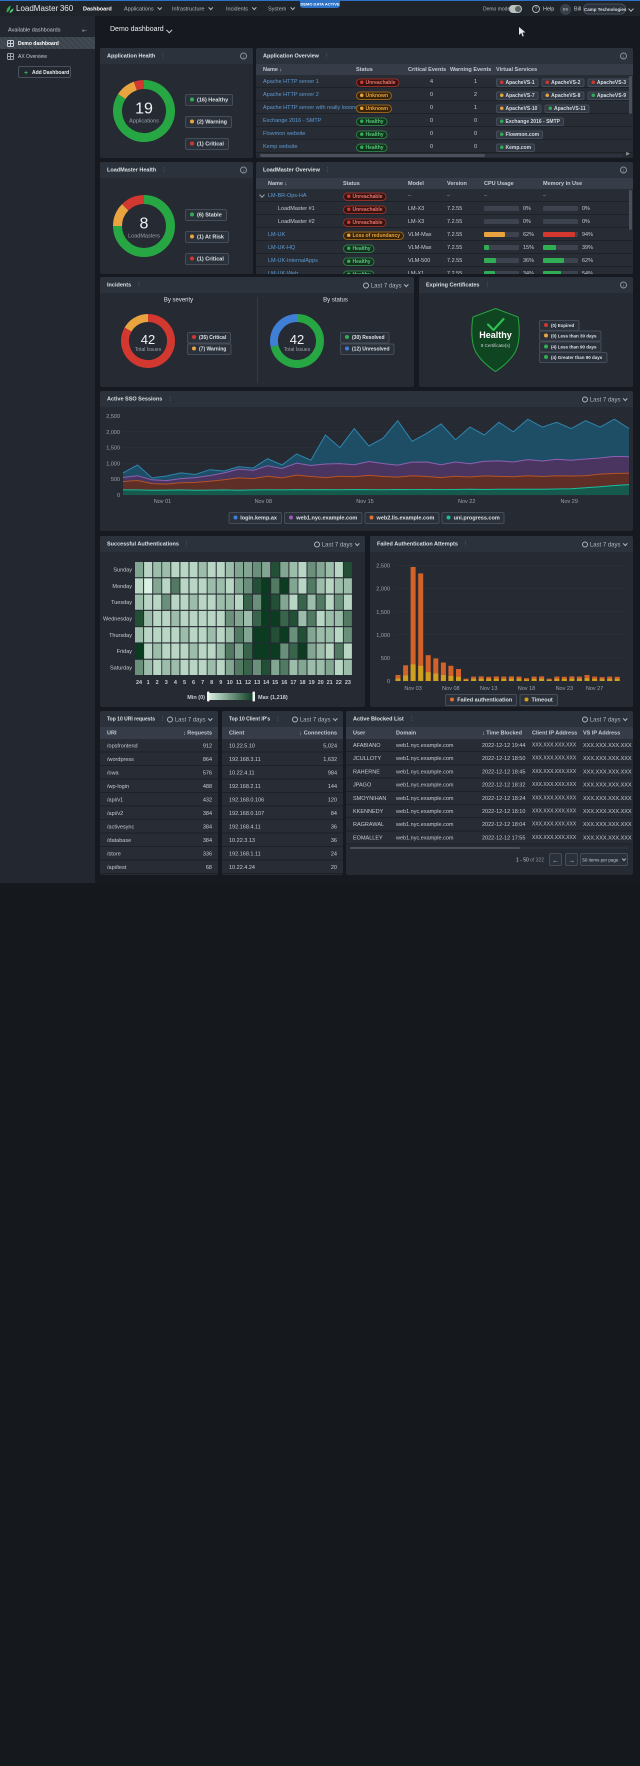  Describe the element at coordinates (275, 683) in the screenshot. I see `svg-text: 15` at that location.